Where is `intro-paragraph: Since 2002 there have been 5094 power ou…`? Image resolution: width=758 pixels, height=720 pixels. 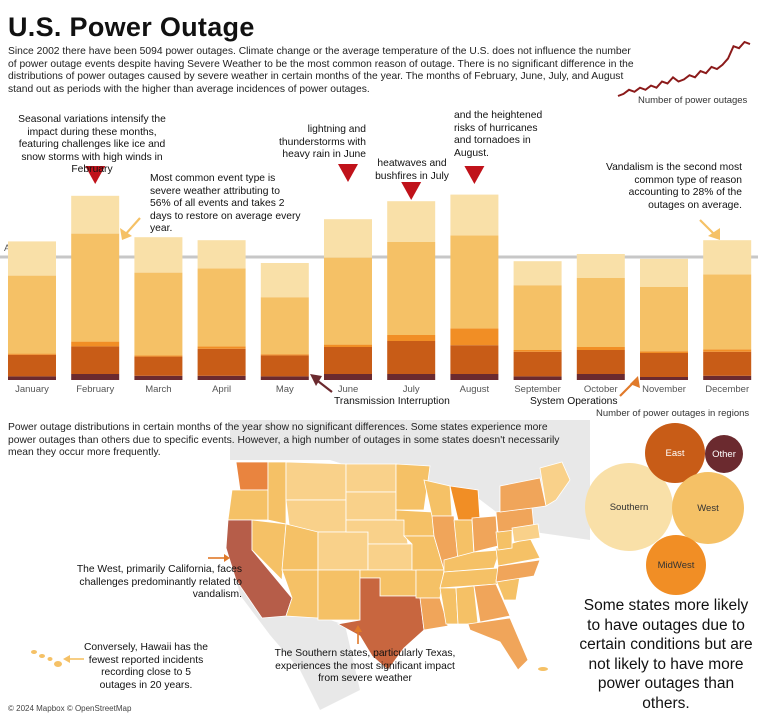 intro-paragraph: Since 2002 there have been 5094 power ou… is located at coordinates (321, 70).